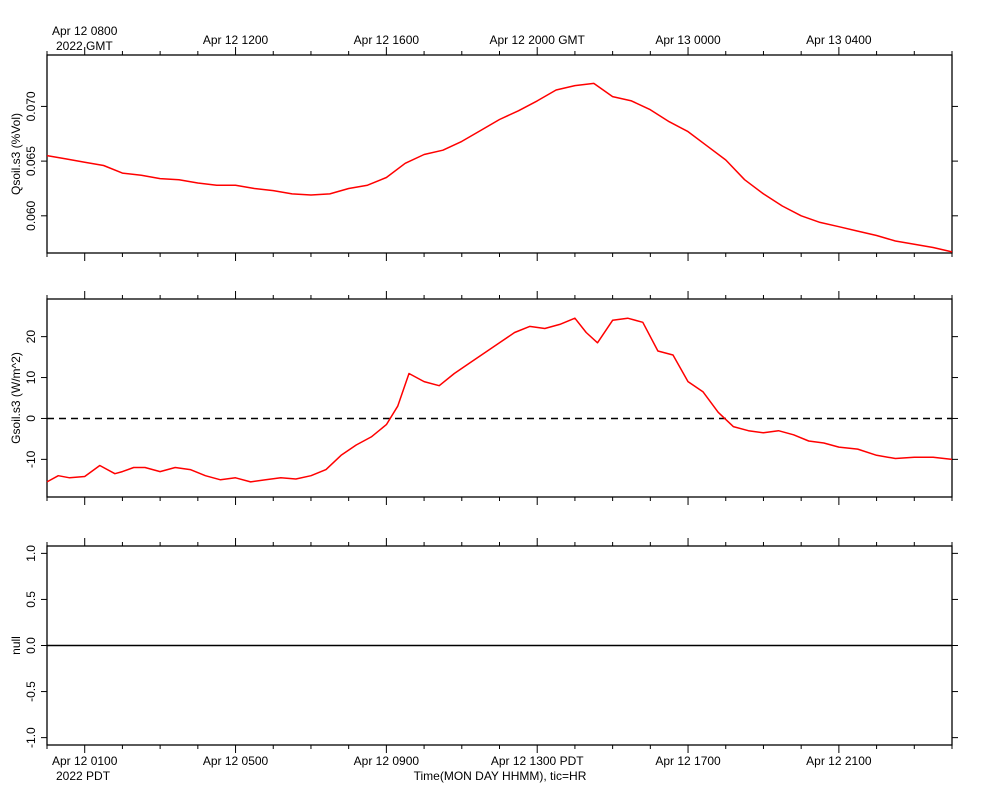 This screenshot has height=805, width=1000. Describe the element at coordinates (31, 161) in the screenshot. I see `y-tick-label: 0.065` at that location.